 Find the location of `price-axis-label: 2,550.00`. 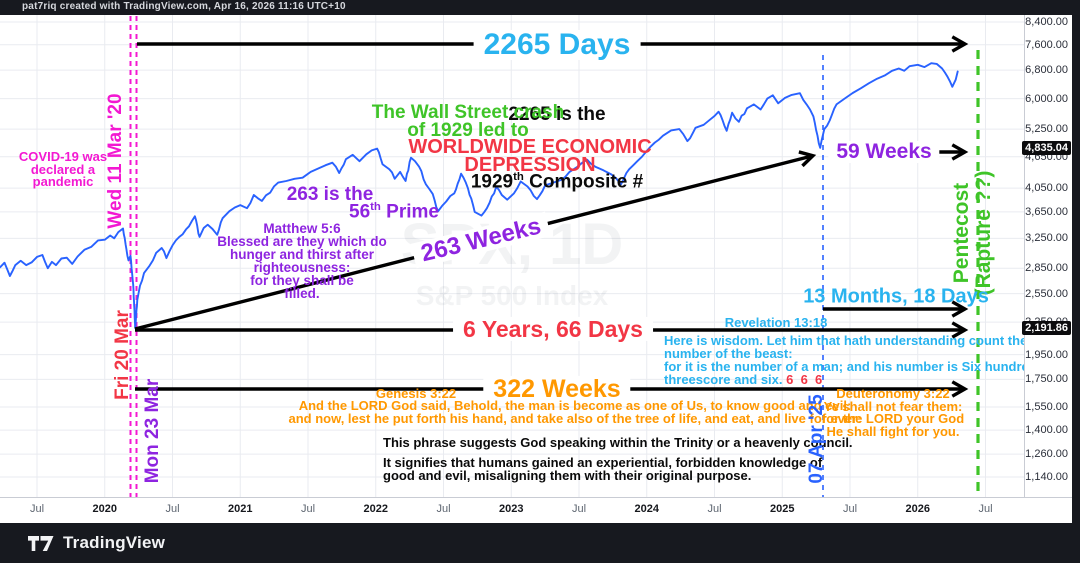

price-axis-label: 2,550.00 is located at coordinates (1046, 293).